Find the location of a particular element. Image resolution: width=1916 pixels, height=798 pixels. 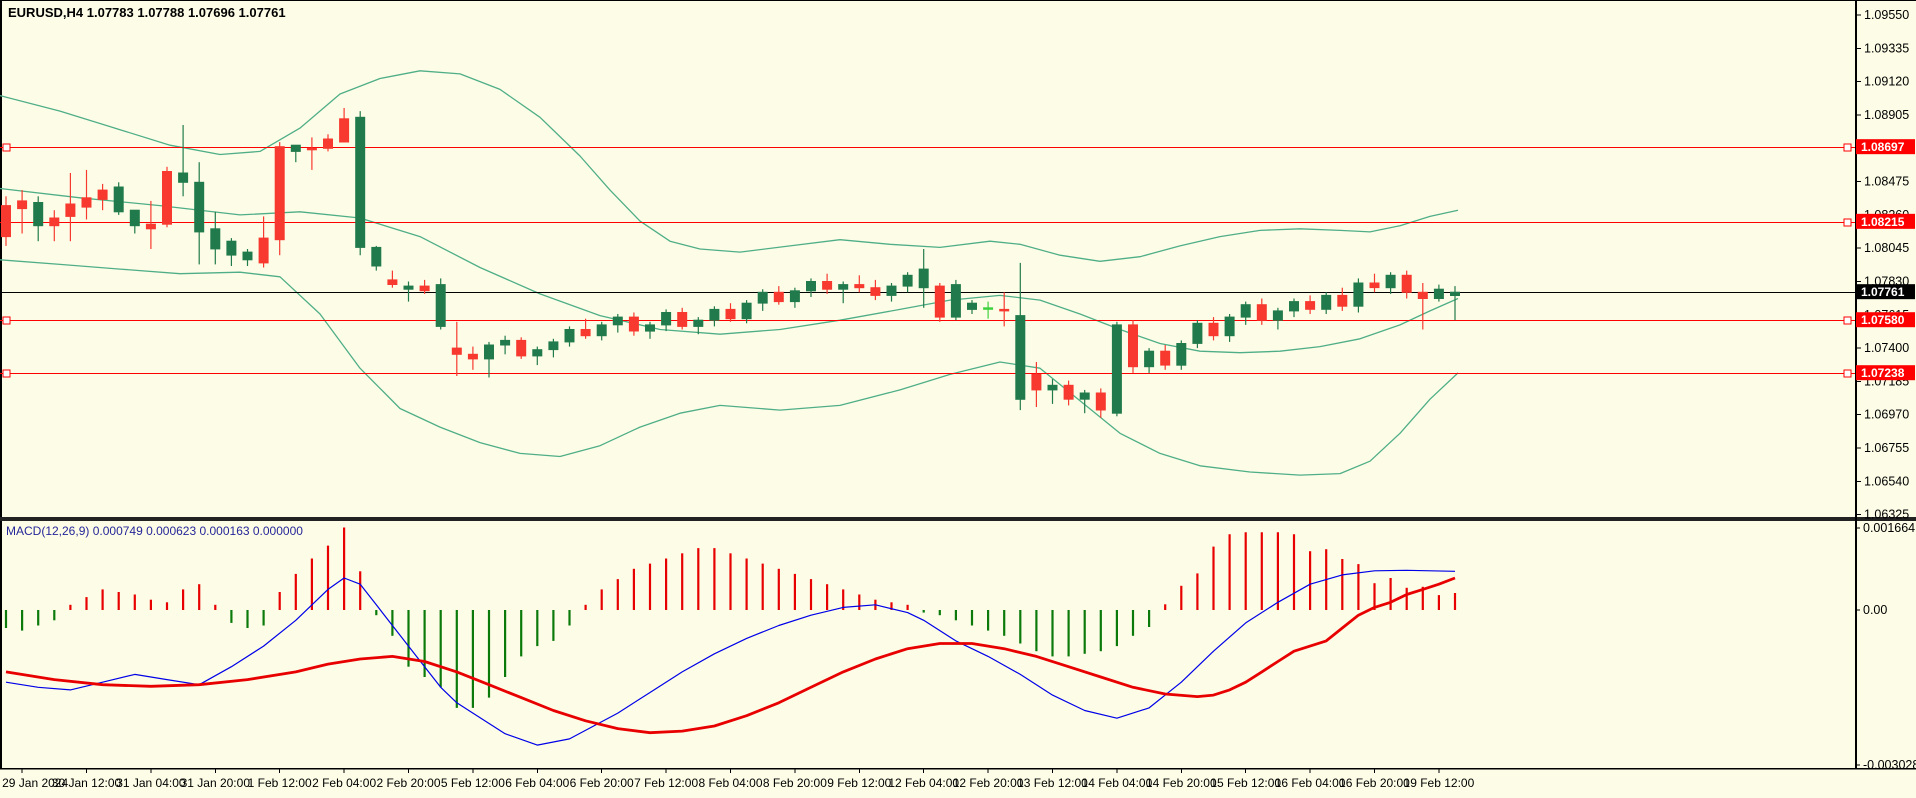

time-tick-label: 31 Jan 20:00 is located at coordinates (216, 783).